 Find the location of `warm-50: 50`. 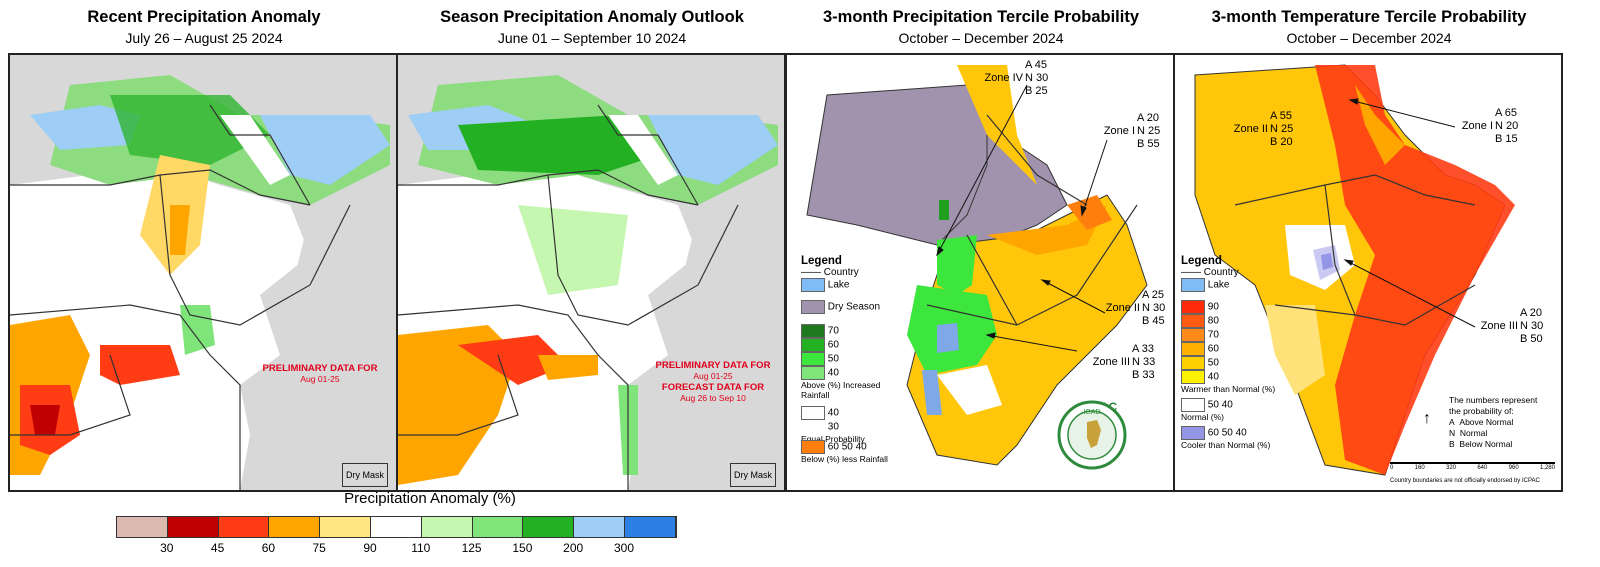

warm-50: 50 is located at coordinates (1213, 363).